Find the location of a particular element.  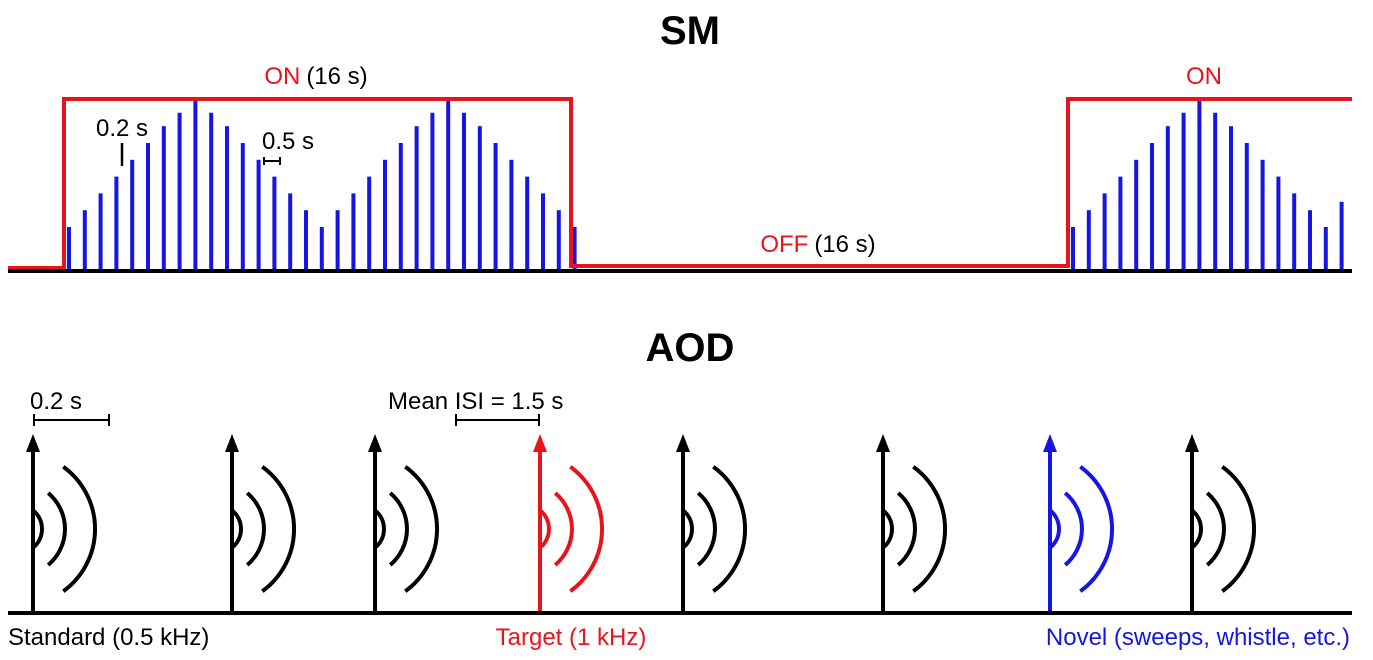

sm-on-label-2: ON is located at coordinates (1204, 76).